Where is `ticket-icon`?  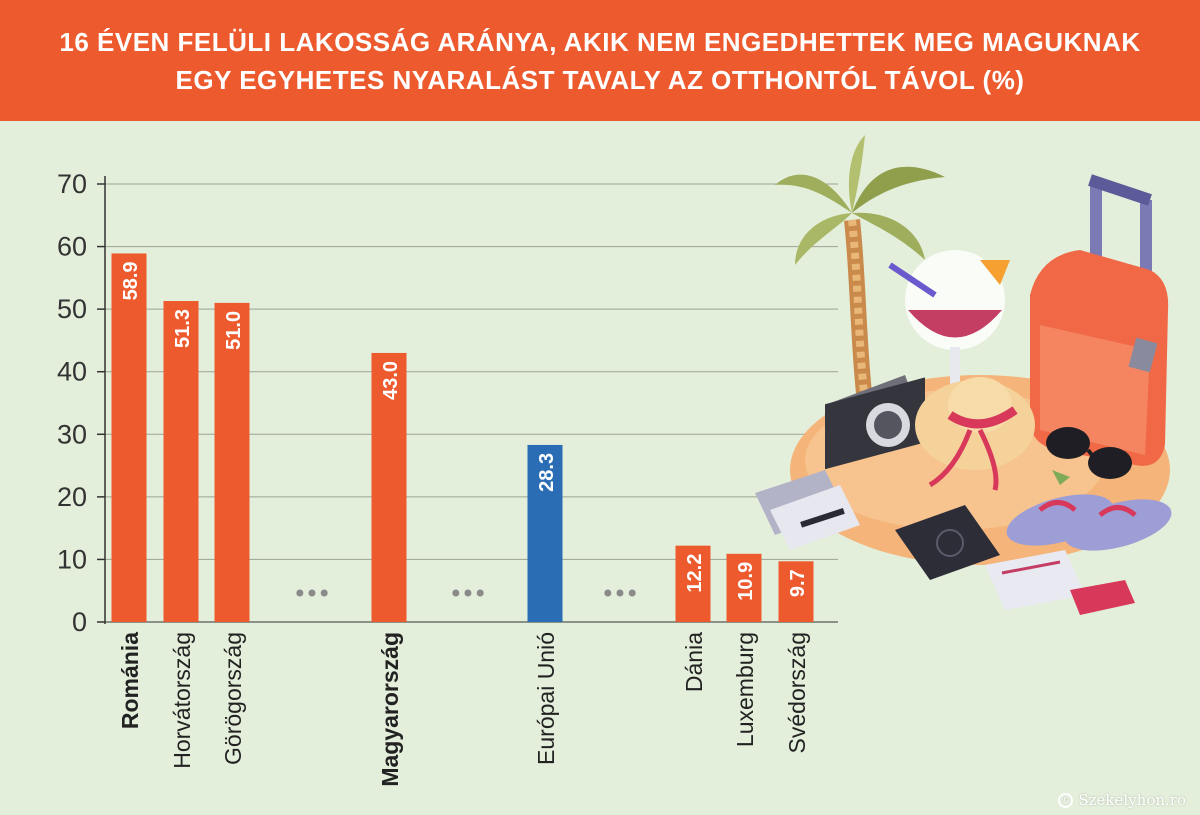 ticket-icon is located at coordinates (1060, 582).